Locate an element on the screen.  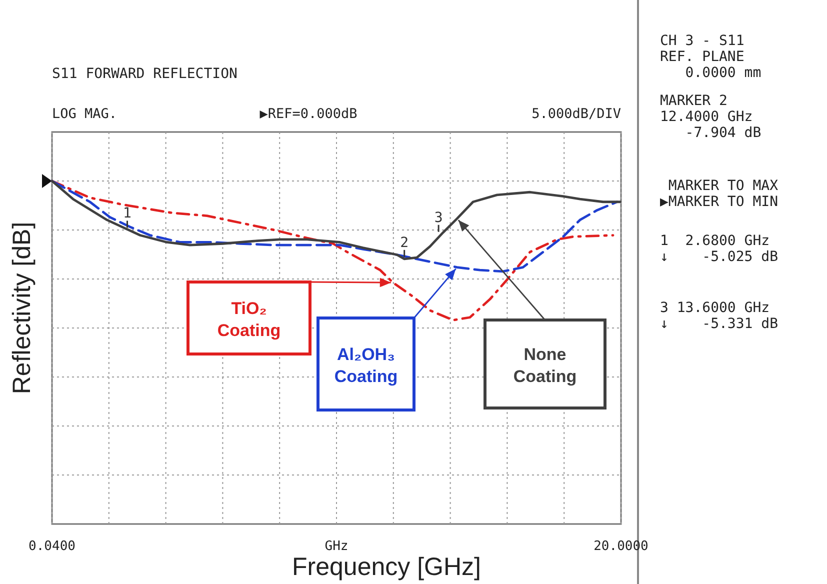
text: Al₂OH₃ Coating is located at coordinates (366, 365).